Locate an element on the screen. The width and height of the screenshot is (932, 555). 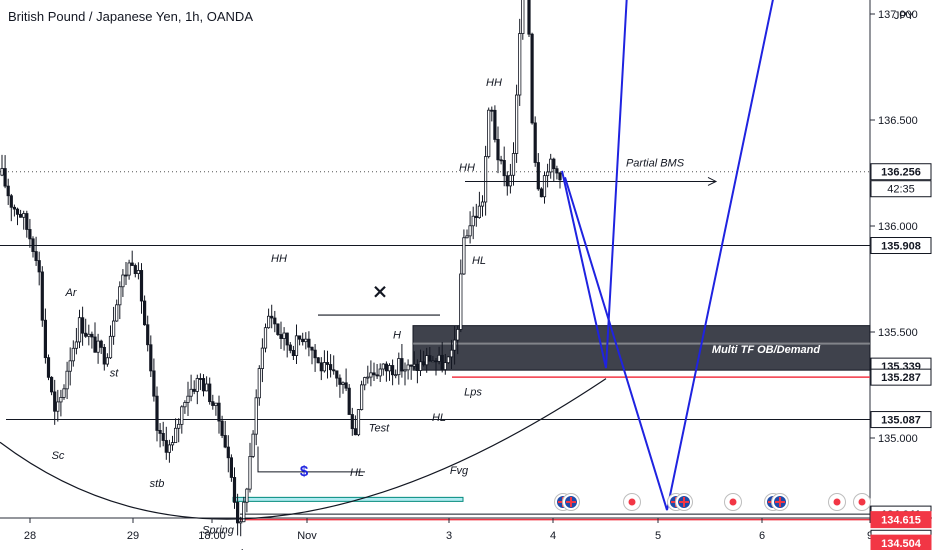
x-tick-label: 9 is located at coordinates (870, 536).